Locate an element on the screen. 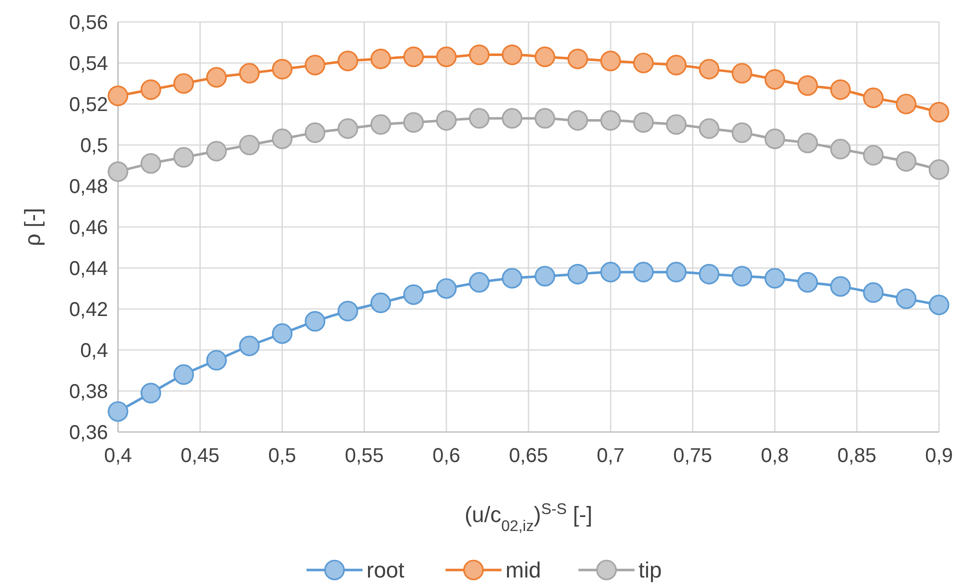 This screenshot has height=584, width=958. x-tick-label: 0,75 is located at coordinates (692, 456).